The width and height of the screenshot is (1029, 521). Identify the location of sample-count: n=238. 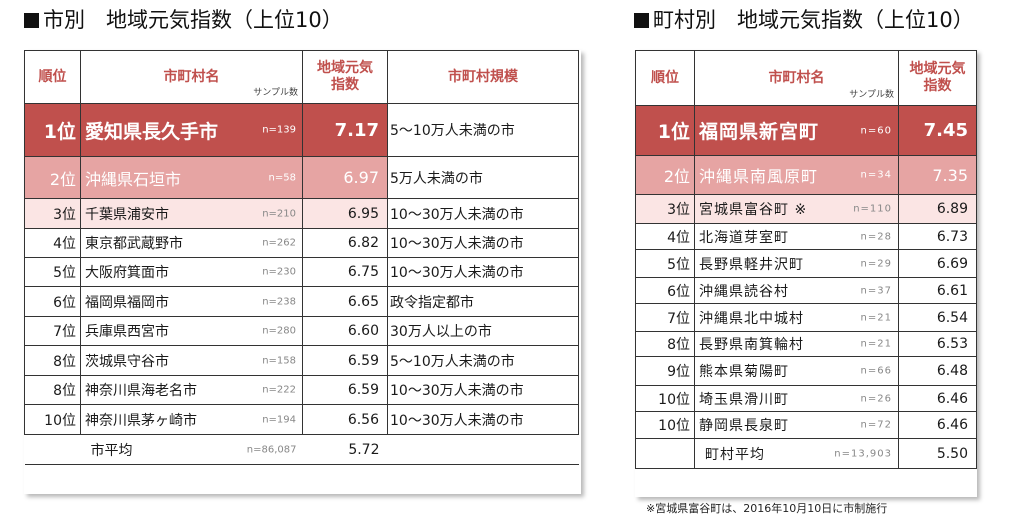
(279, 301).